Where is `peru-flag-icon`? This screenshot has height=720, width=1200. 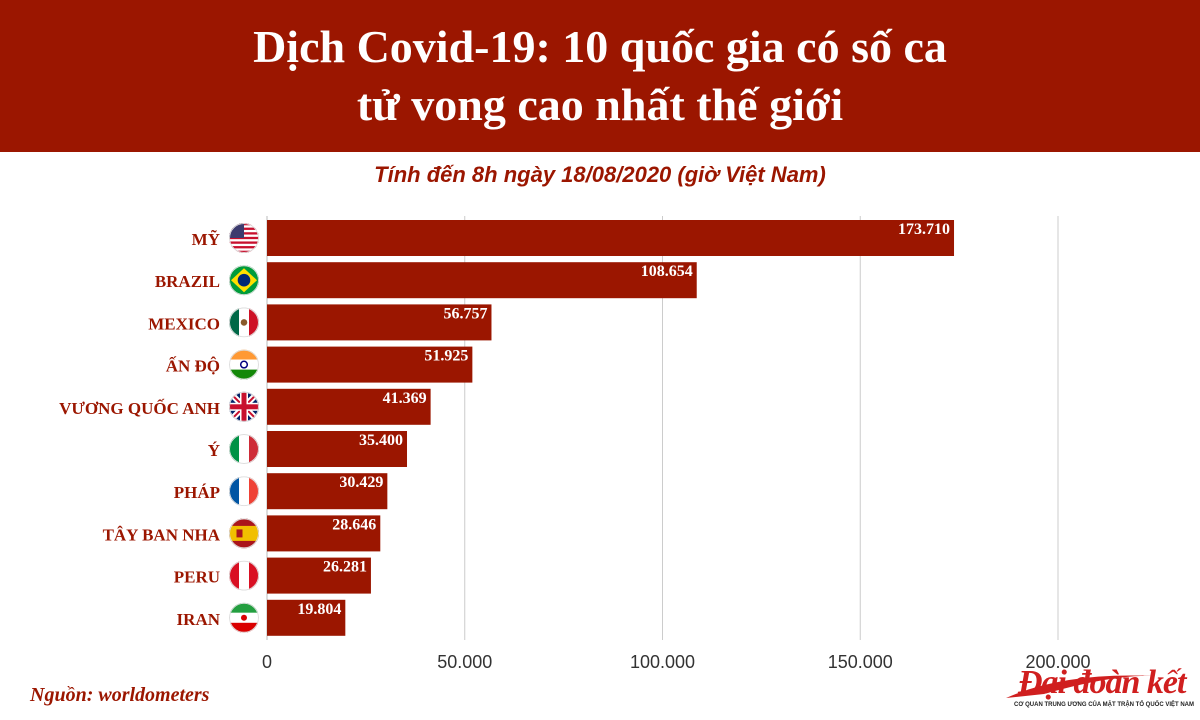
peru-flag-icon is located at coordinates (244, 575).